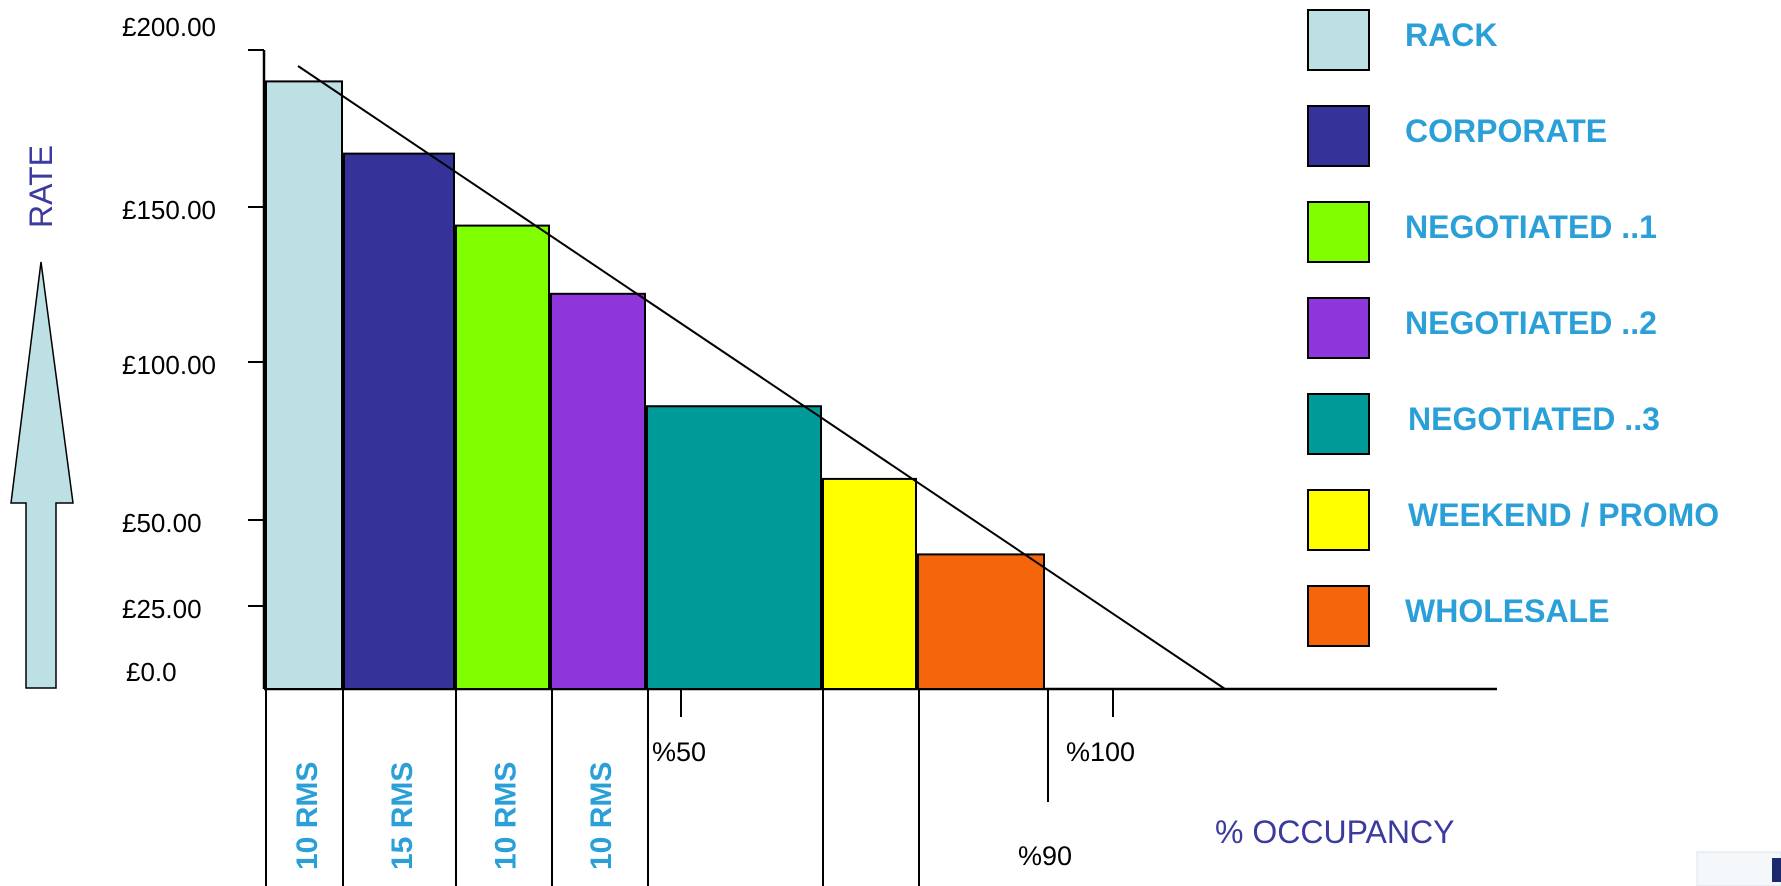 This screenshot has width=1781, height=886. What do you see at coordinates (151, 672) in the screenshot?
I see `y-tick-label-0: £0.0` at bounding box center [151, 672].